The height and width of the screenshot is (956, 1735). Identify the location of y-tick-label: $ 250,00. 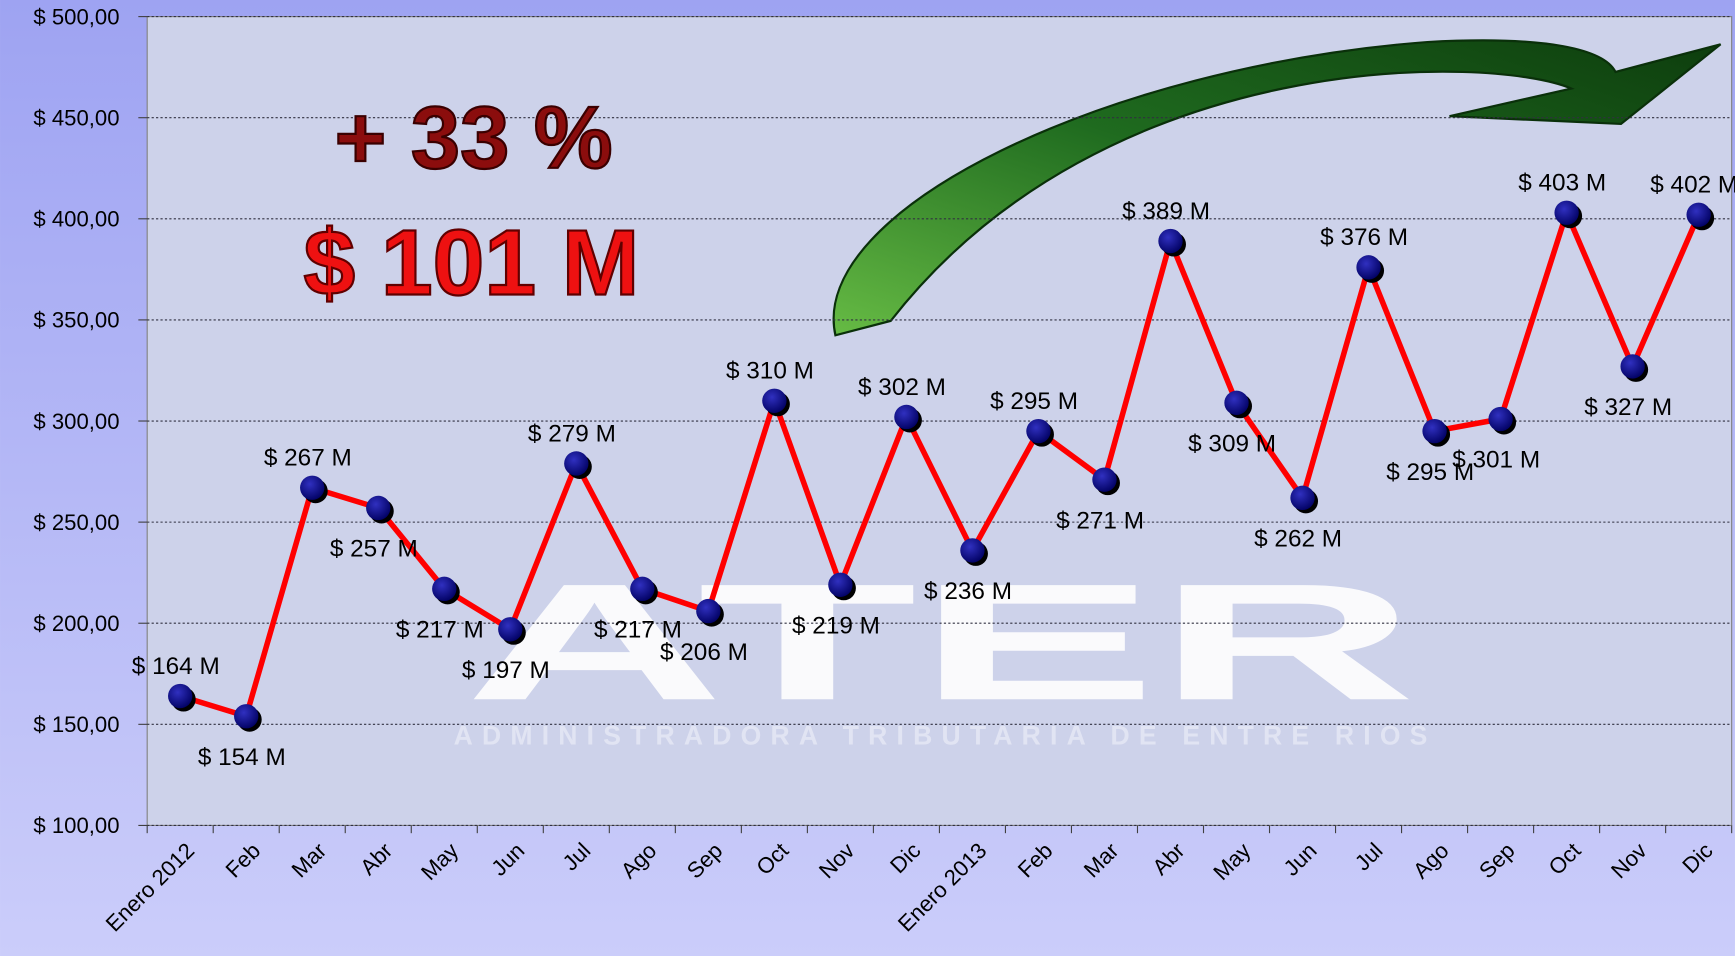
(76, 522).